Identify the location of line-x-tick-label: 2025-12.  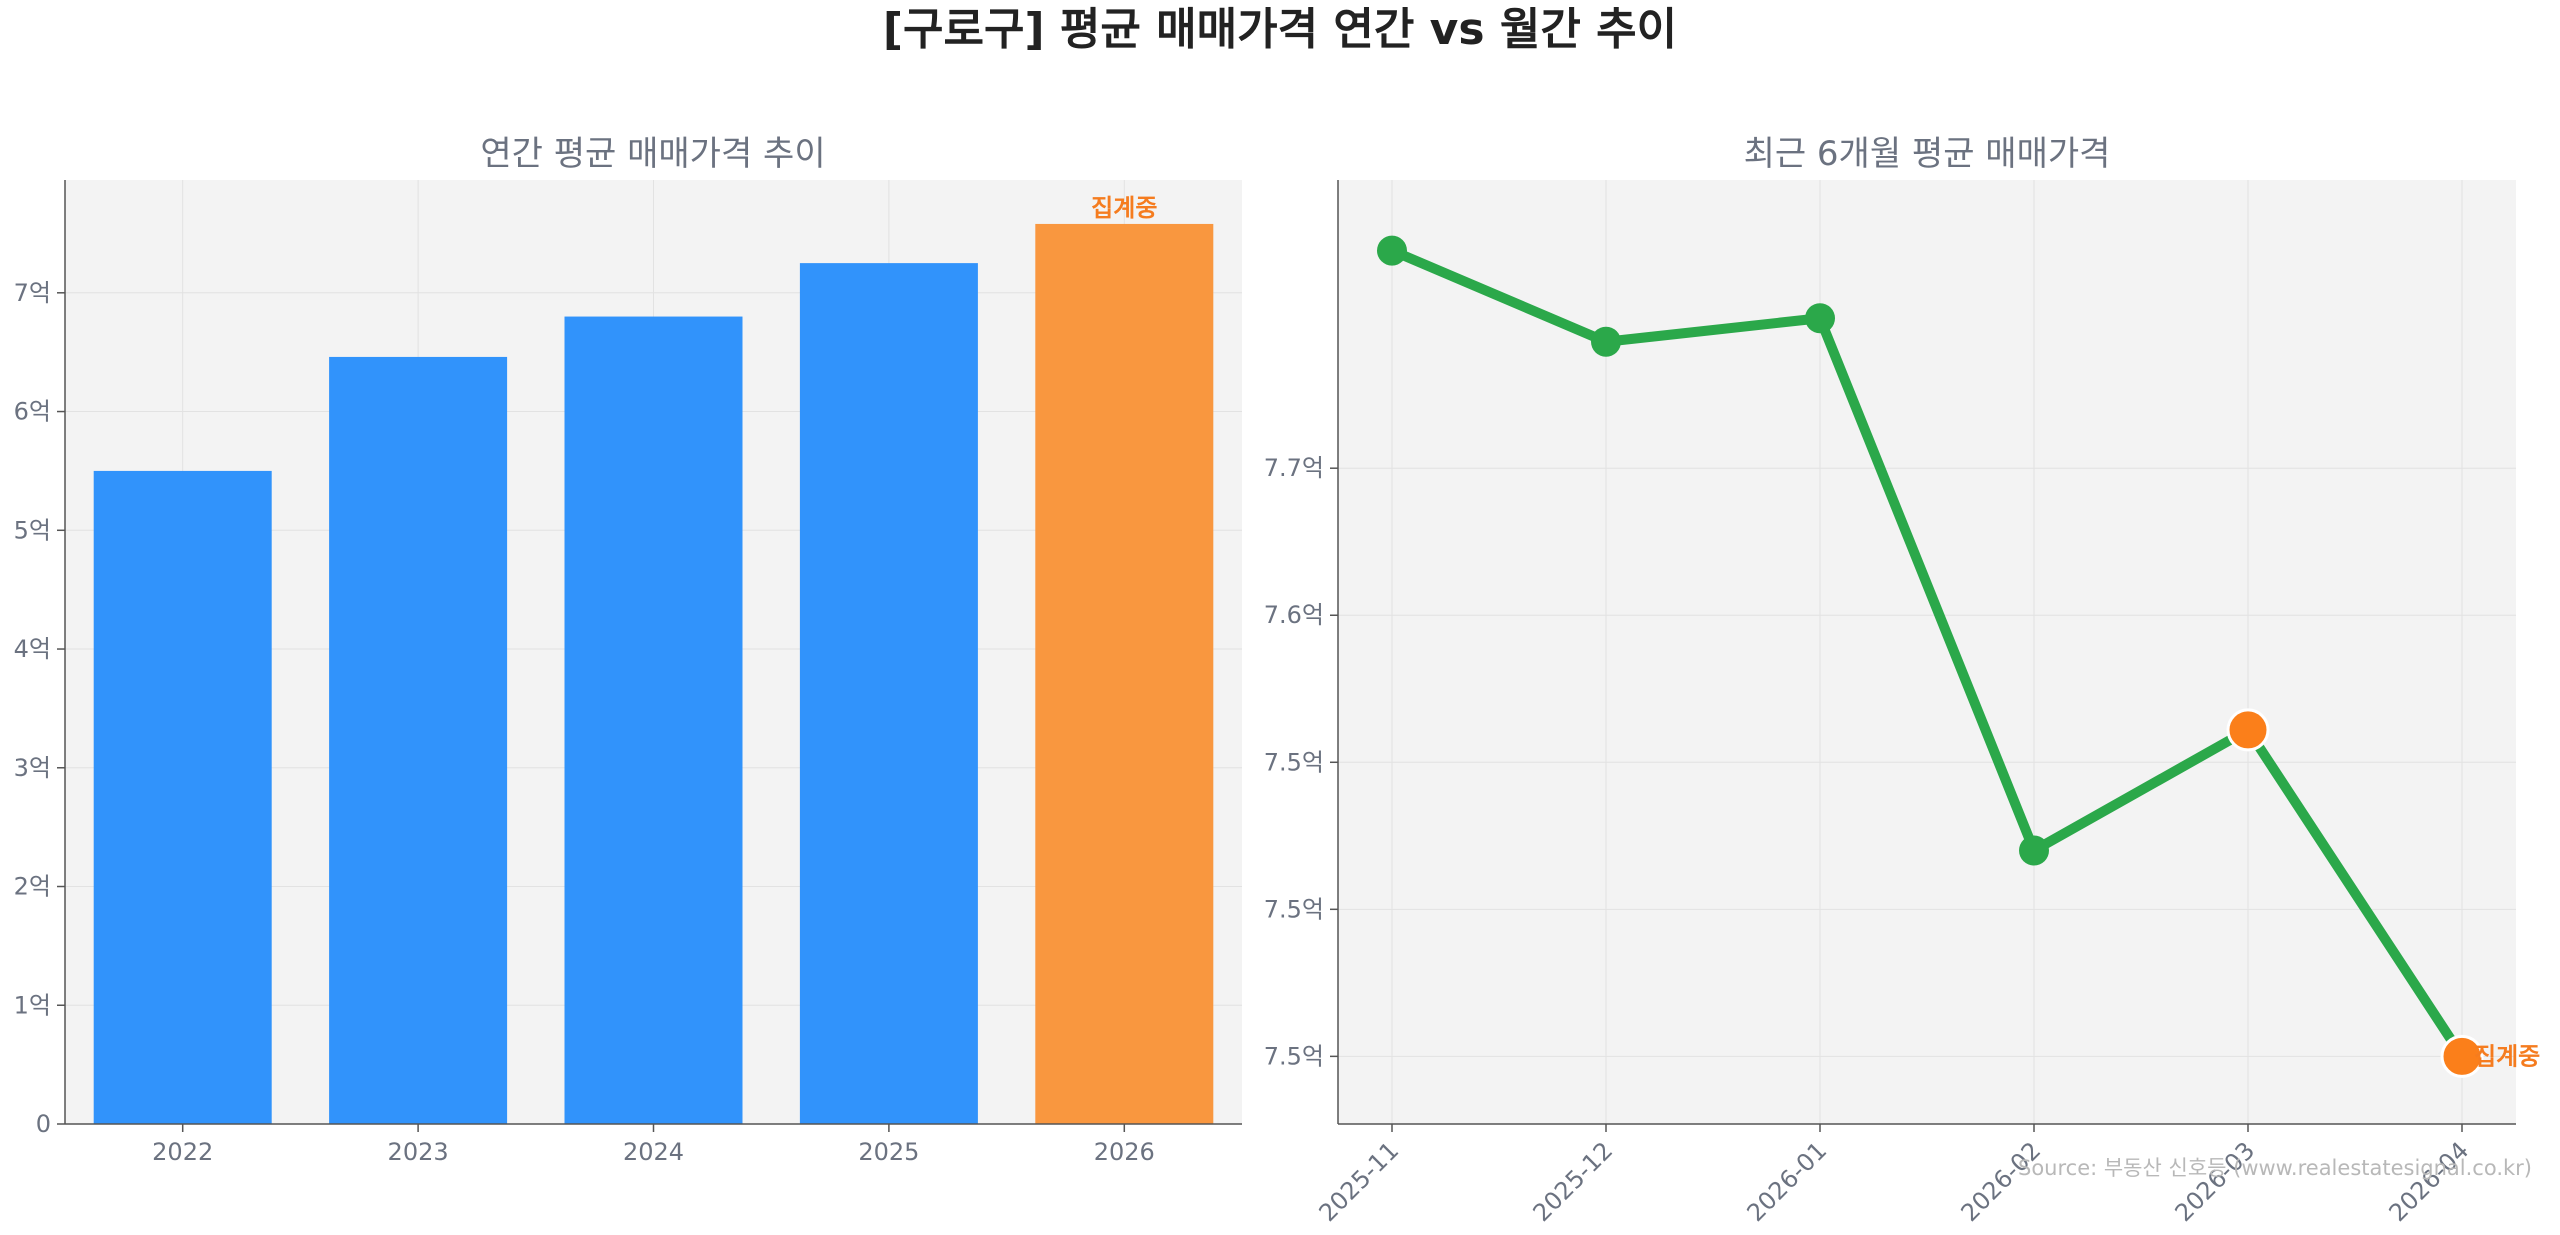
(1573, 1181).